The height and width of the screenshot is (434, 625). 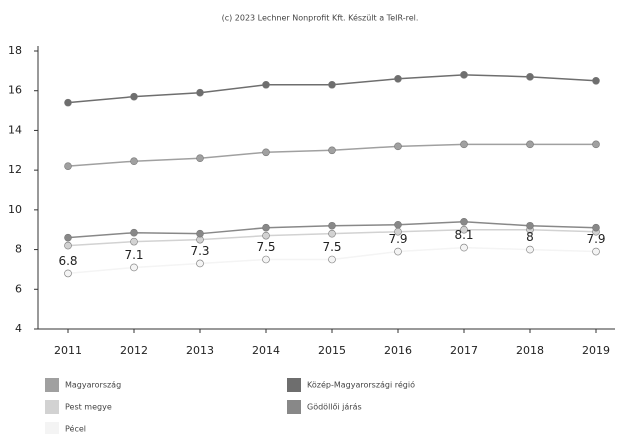 I want to click on y-tick-label: 12, so click(x=15, y=169).